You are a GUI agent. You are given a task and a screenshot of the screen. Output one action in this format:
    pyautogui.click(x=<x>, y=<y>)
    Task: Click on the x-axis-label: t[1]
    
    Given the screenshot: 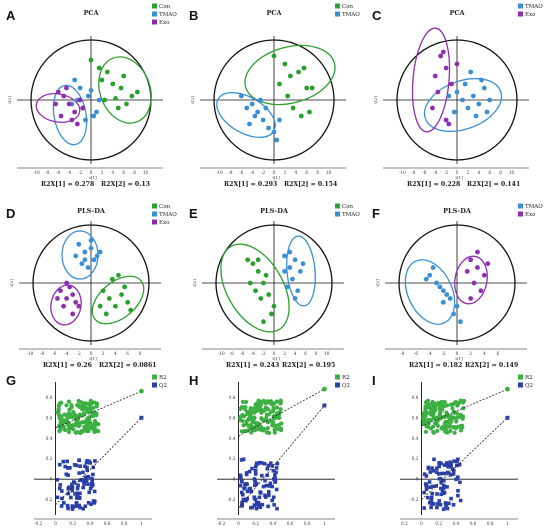 What is the action you would take?
    pyautogui.click(x=93, y=177)
    